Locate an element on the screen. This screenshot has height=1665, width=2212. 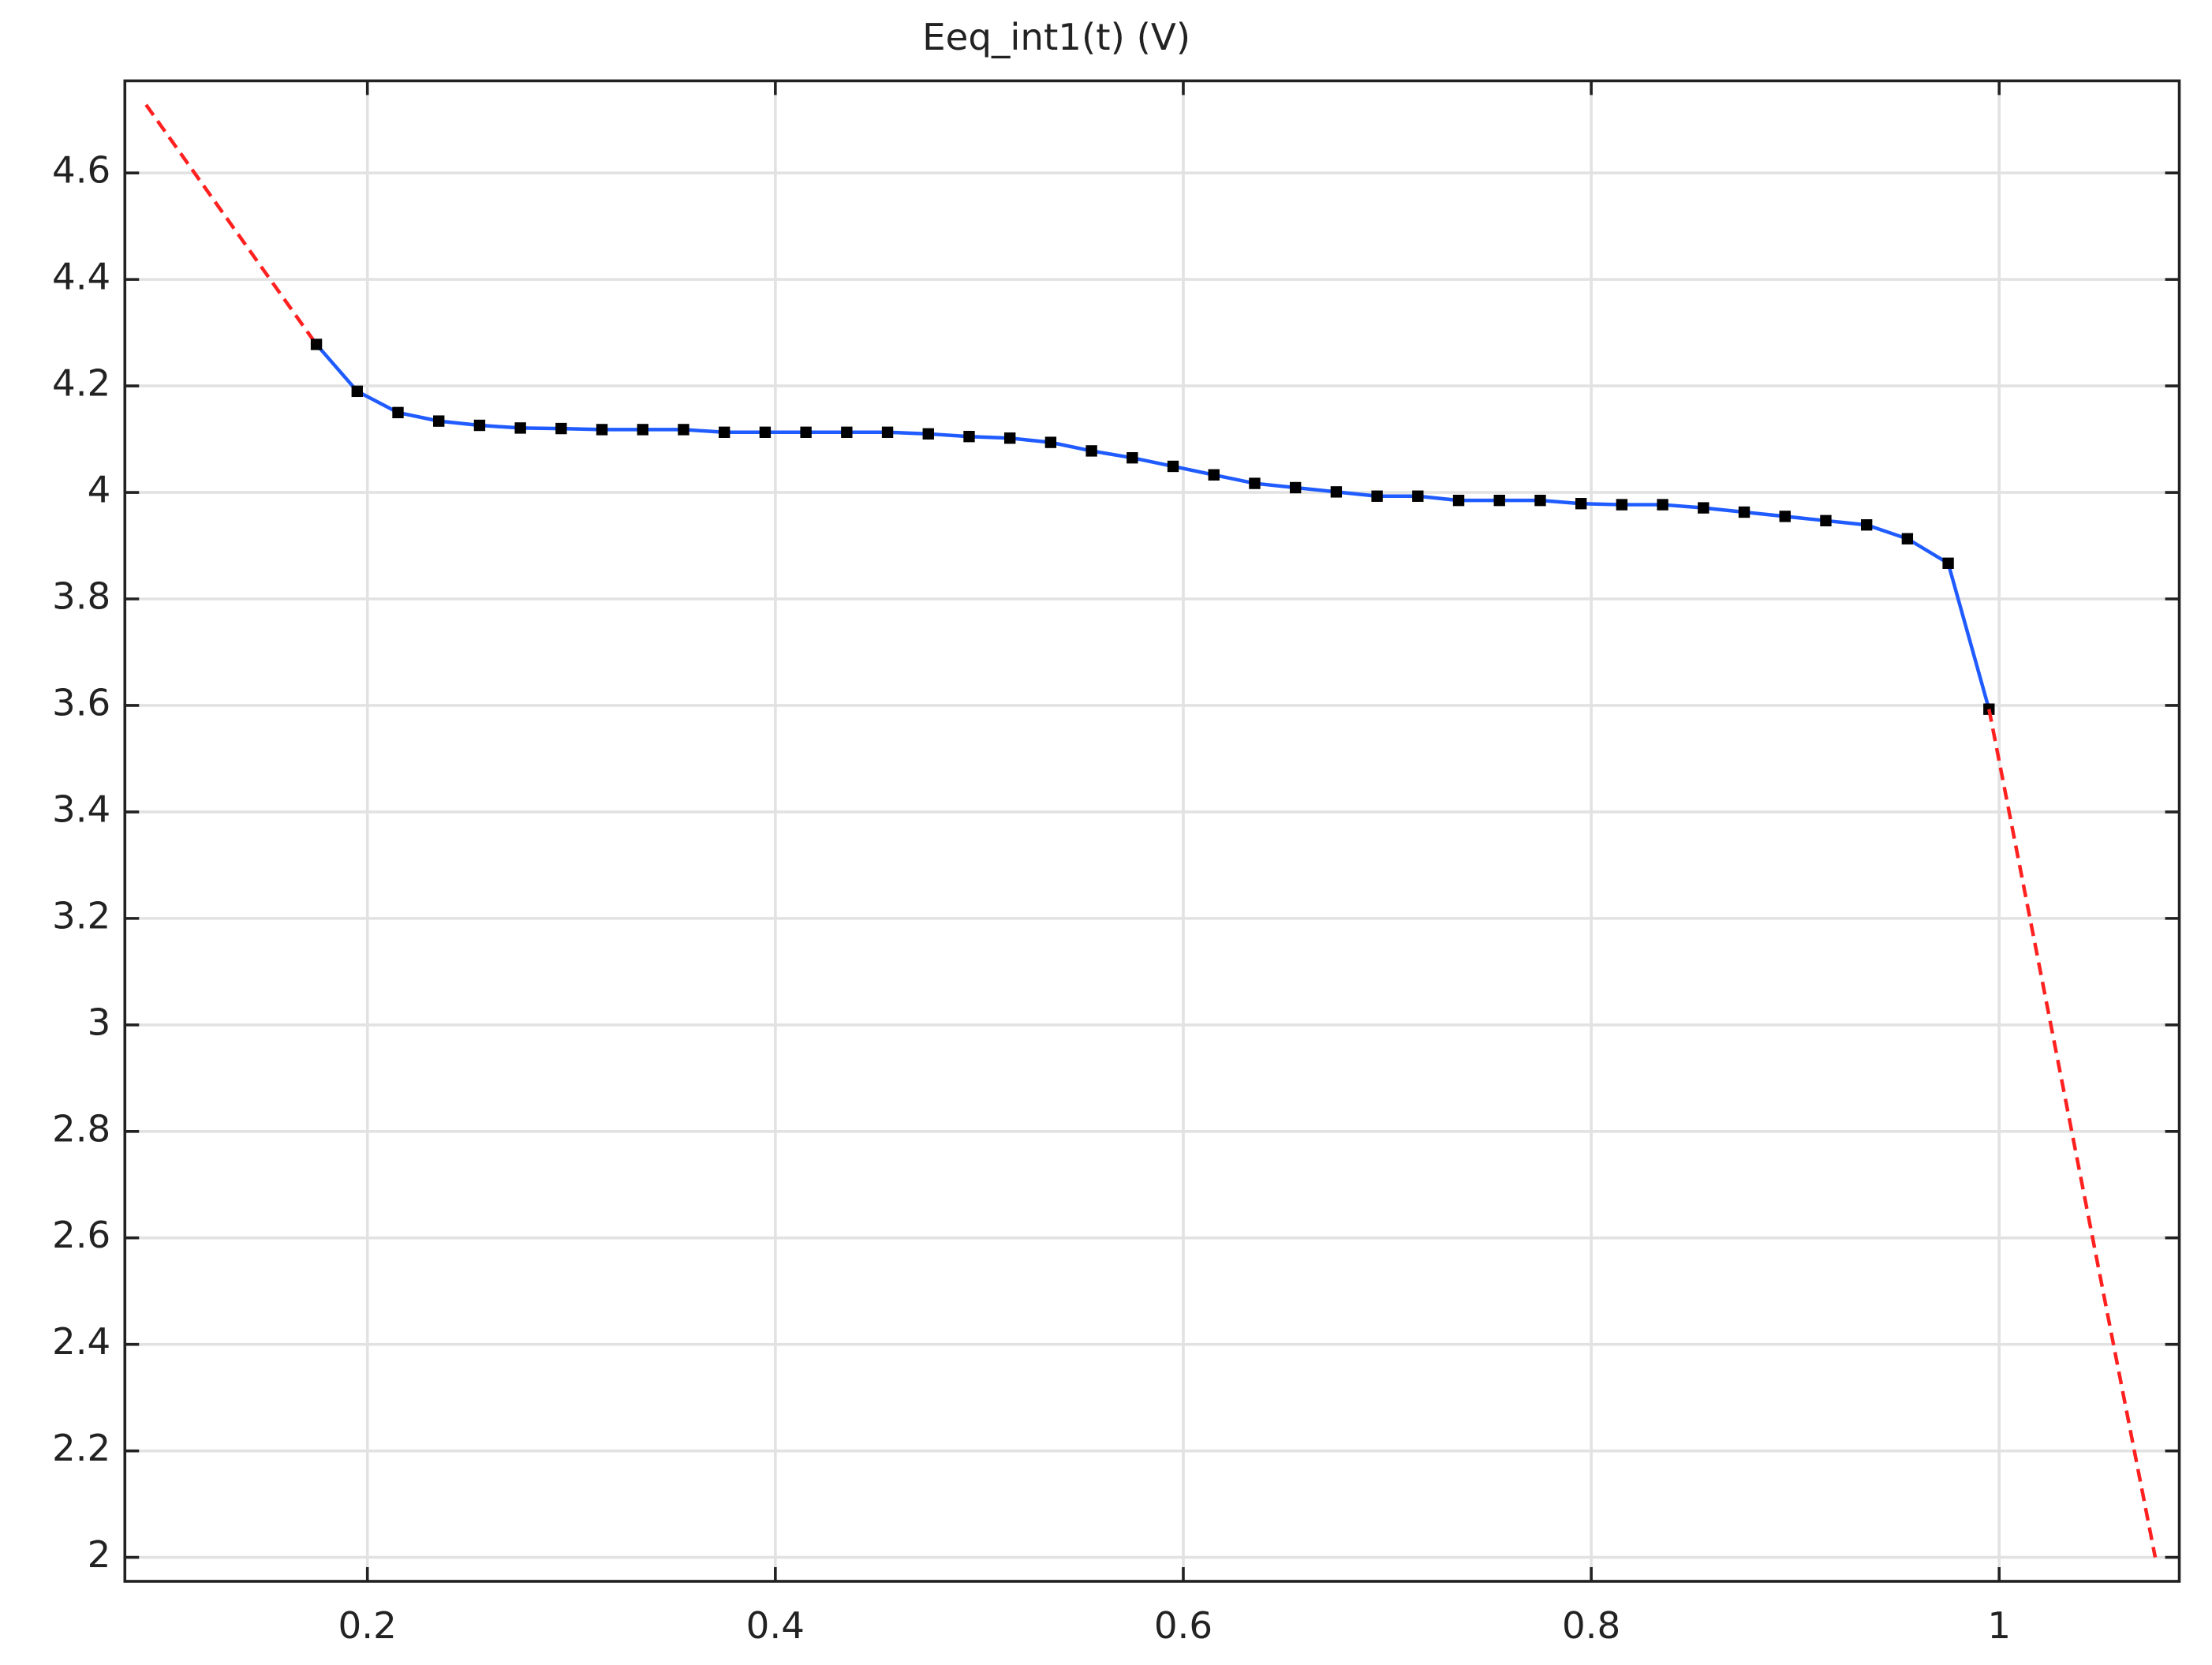
y-tick-label: 2.6 is located at coordinates (81, 1235).